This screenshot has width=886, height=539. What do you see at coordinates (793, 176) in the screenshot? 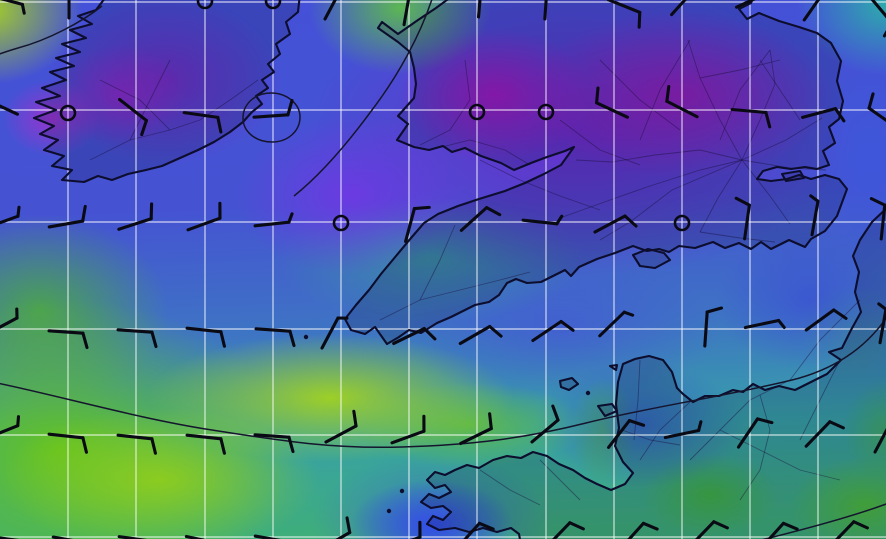
I see `coastline-sheppey` at bounding box center [793, 176].